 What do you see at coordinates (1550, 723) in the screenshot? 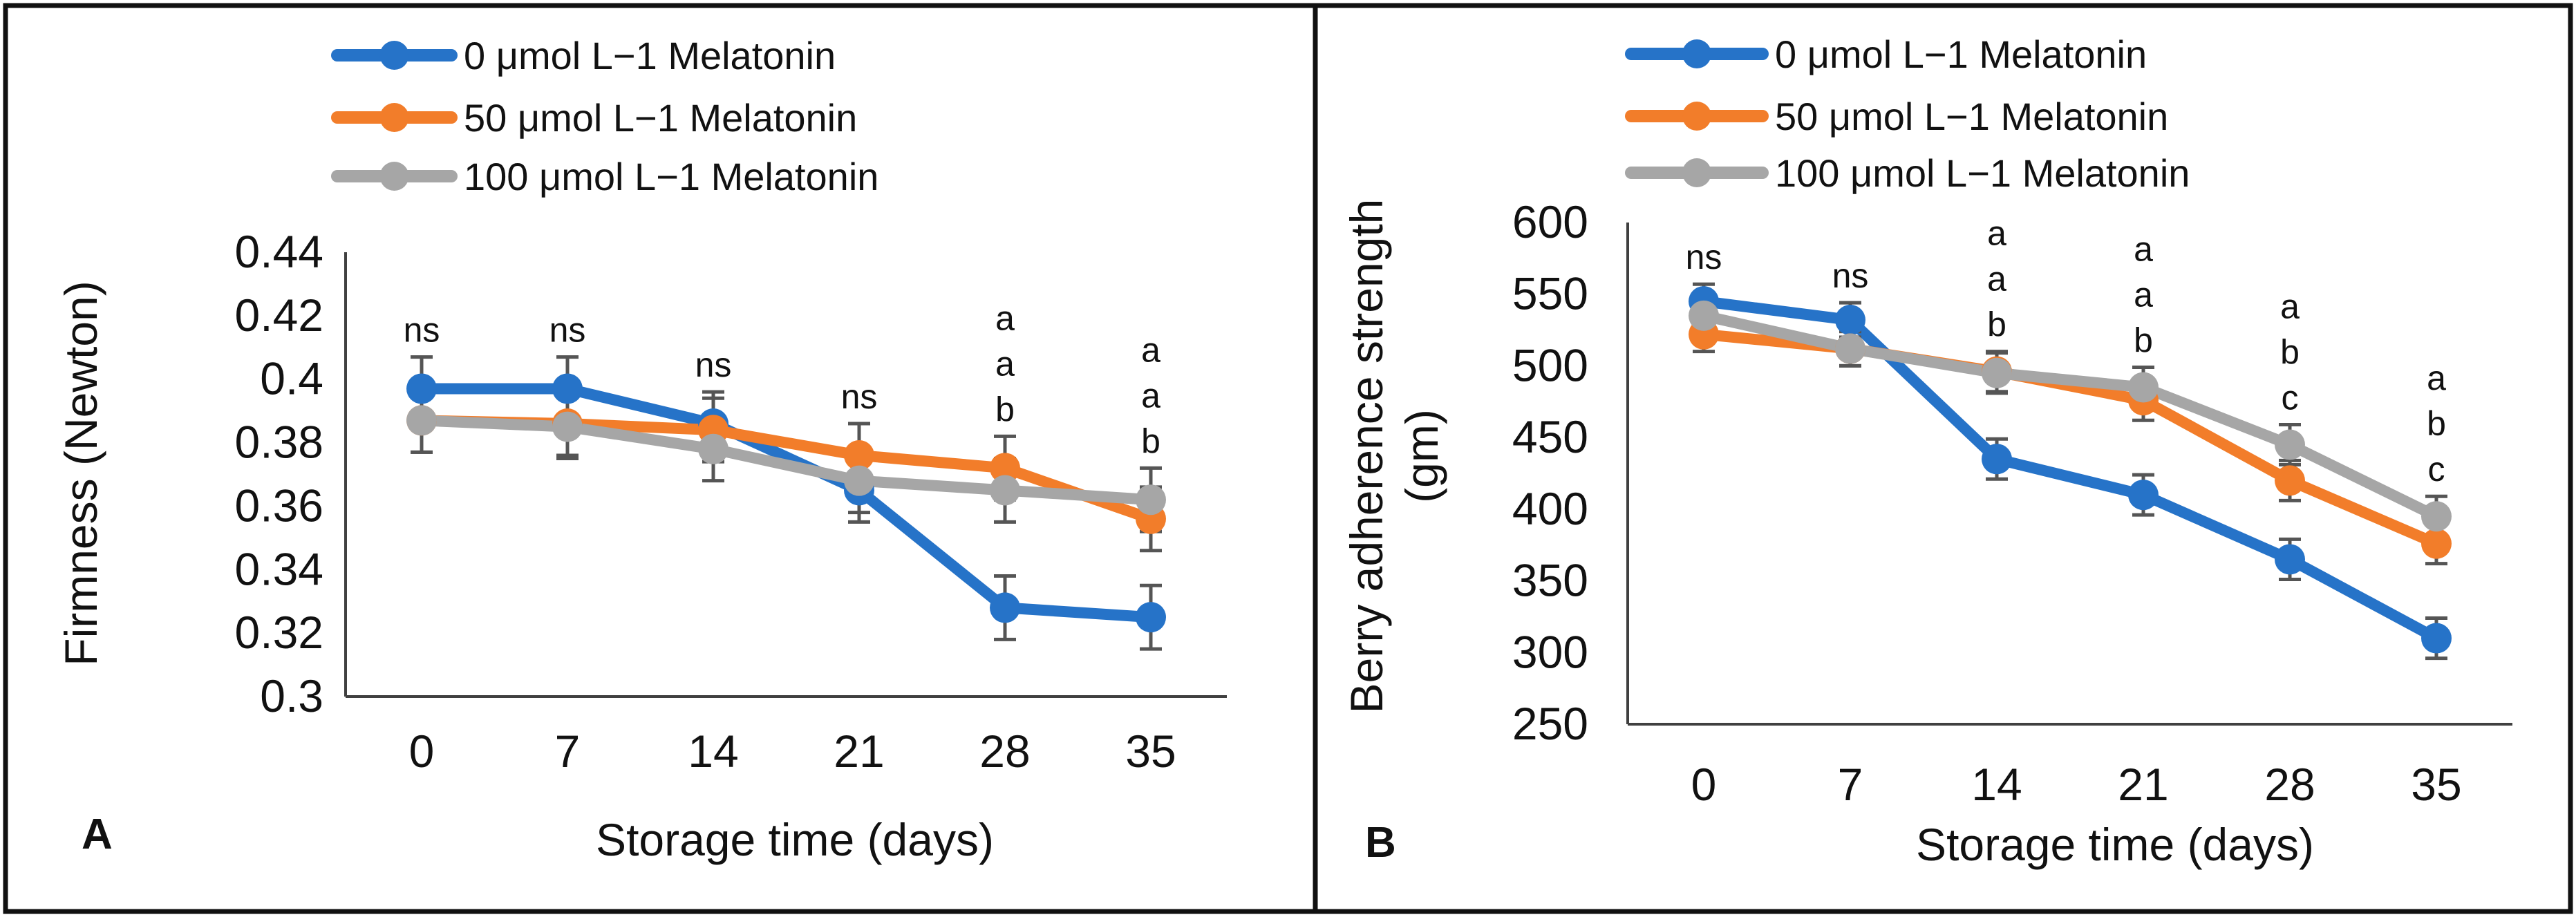
I see `y-tick-label: 250` at bounding box center [1550, 723].